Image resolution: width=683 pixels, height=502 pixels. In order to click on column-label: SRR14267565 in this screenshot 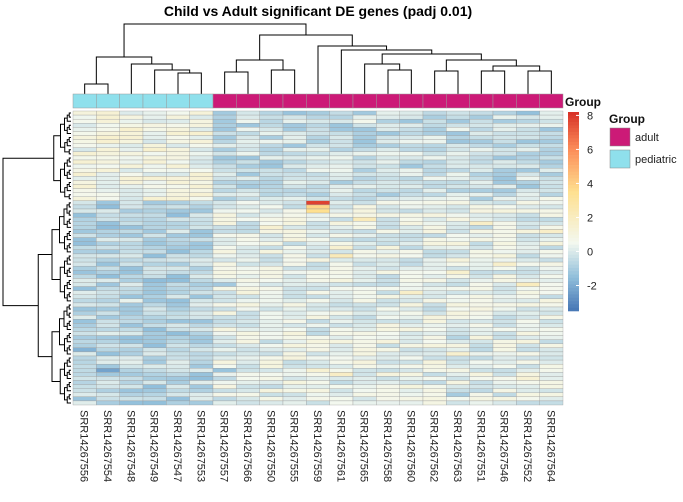, I will do `click(364, 446)`.